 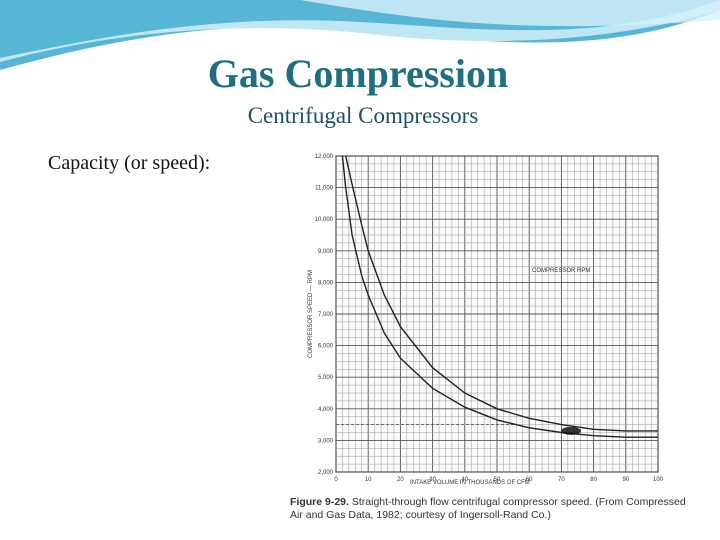 What do you see at coordinates (326, 315) in the screenshot?
I see `y-tick-label: 7,000` at bounding box center [326, 315].